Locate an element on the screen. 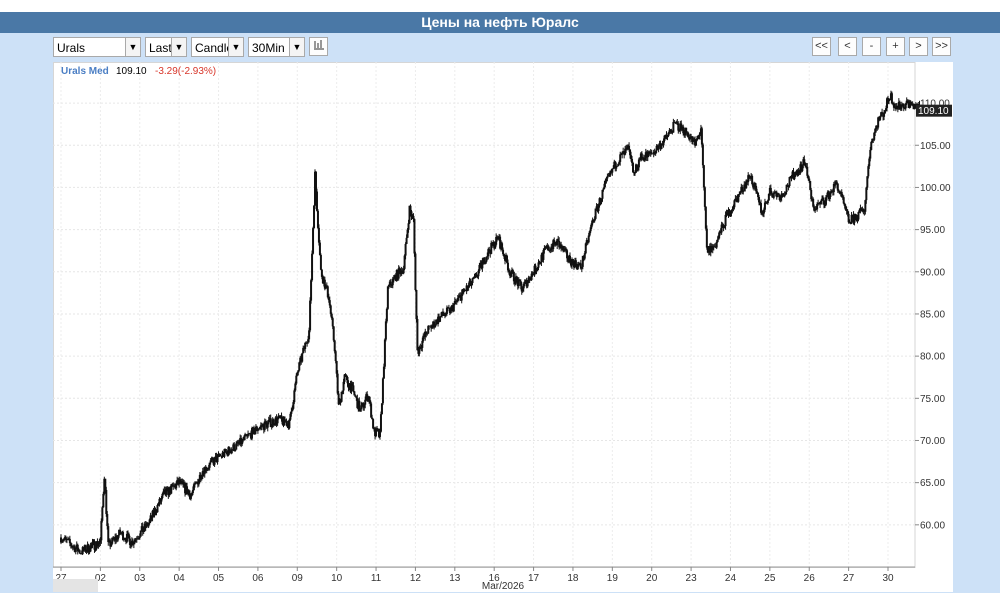 This screenshot has width=1000, height=597. x-tick-label: 13 is located at coordinates (455, 578).